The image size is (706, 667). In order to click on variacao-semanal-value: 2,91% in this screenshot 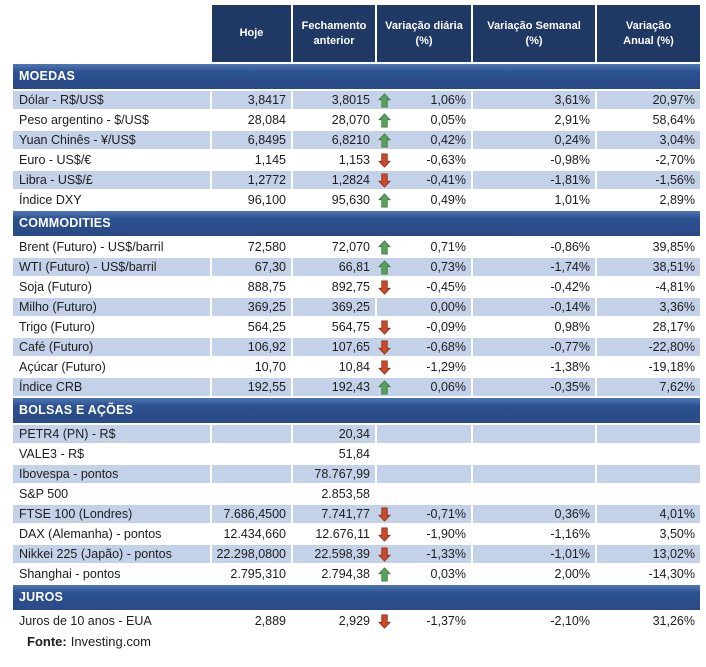, I will do `click(535, 120)`.